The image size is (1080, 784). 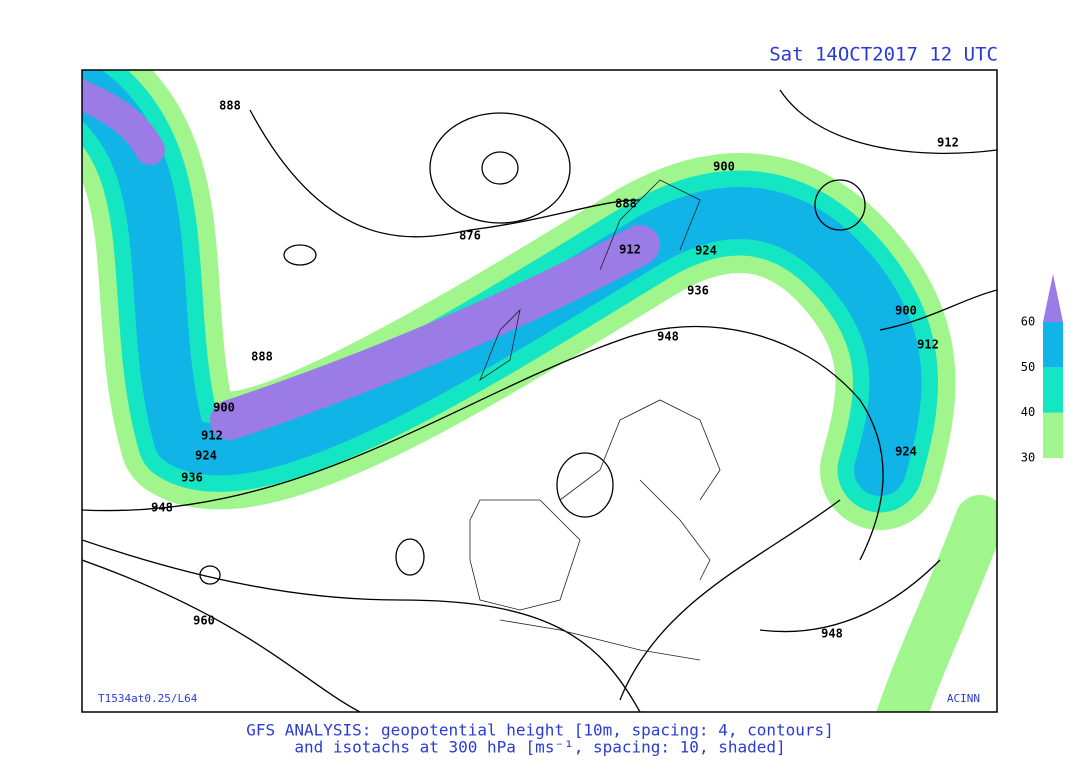 I want to click on credit: ACINN, so click(x=963, y=698).